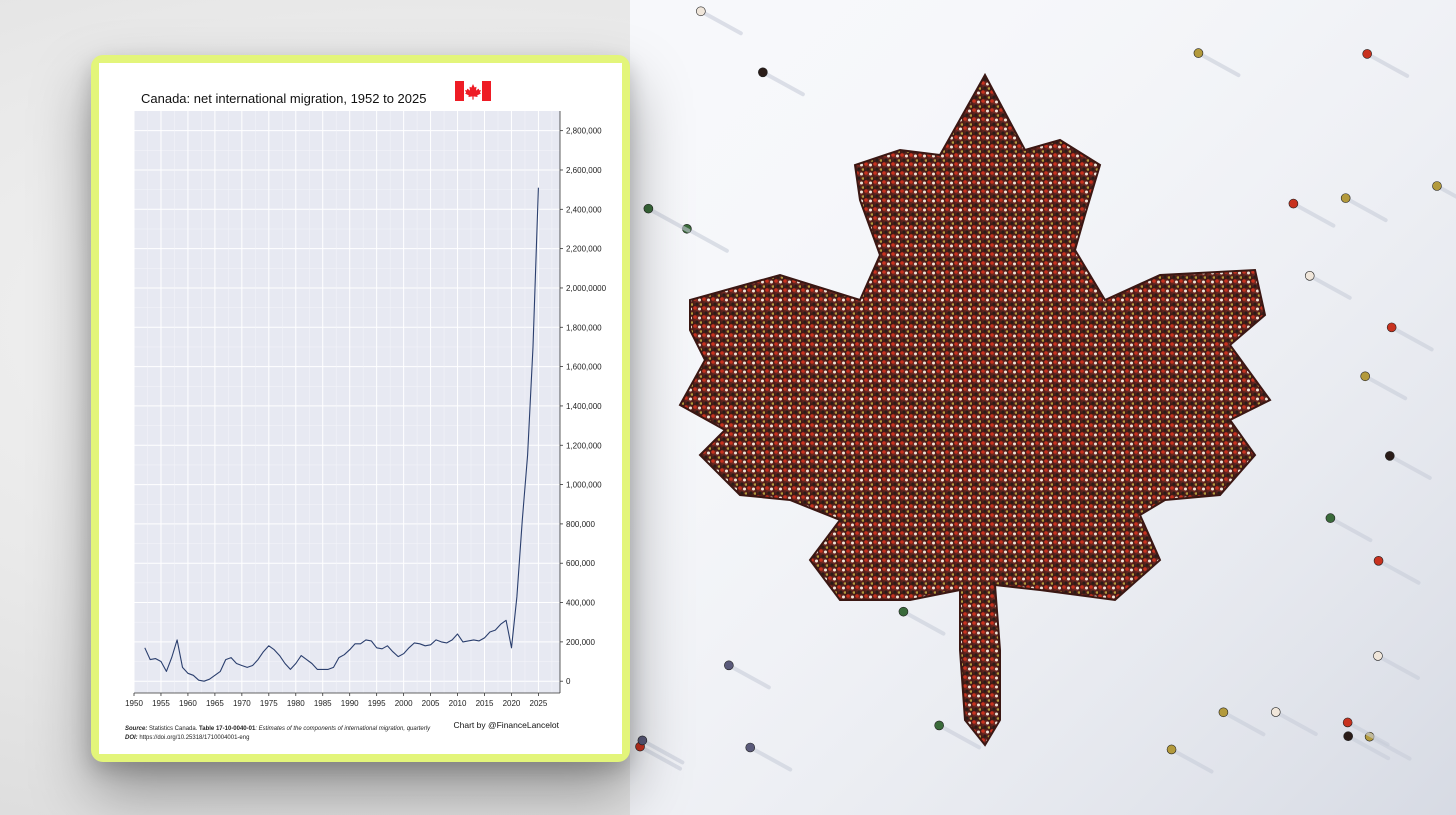 This screenshot has width=1456, height=815. What do you see at coordinates (161, 703) in the screenshot?
I see `x-tick-label: 1955` at bounding box center [161, 703].